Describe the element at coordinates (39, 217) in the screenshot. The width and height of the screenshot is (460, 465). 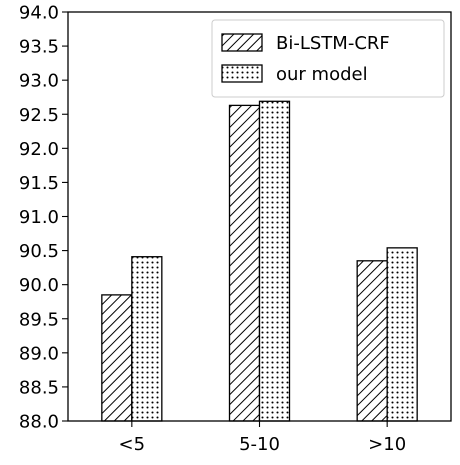
I see `y-tick-label: 91.0` at that location.